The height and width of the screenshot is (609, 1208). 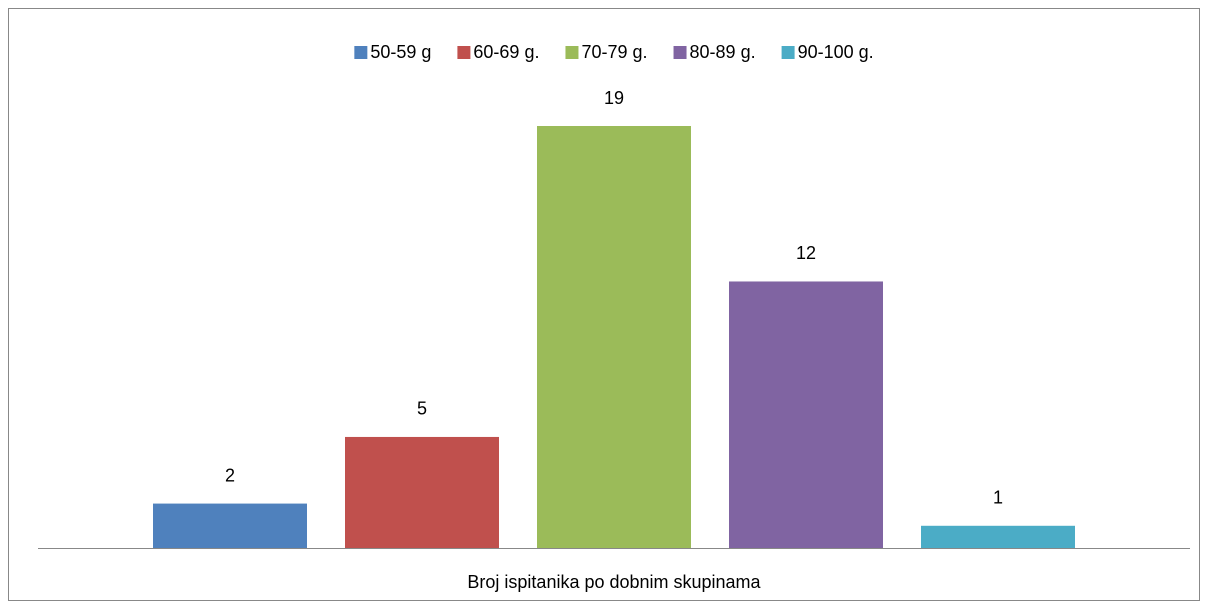 What do you see at coordinates (998, 498) in the screenshot?
I see `data-label: 1` at bounding box center [998, 498].